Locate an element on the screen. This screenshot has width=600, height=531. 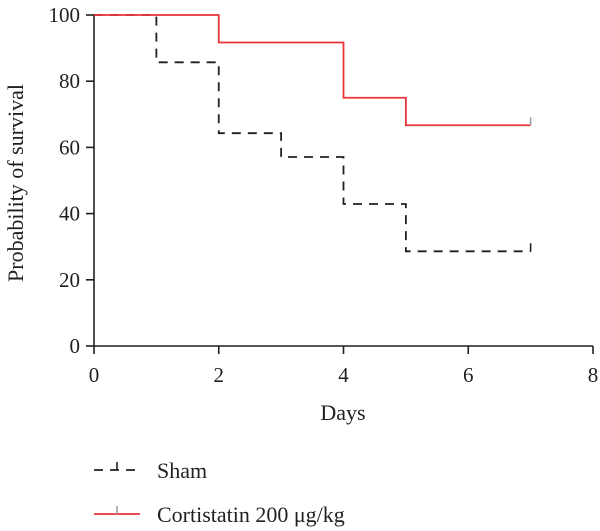
y-ticks: 0 20 40 60 80 100 is located at coordinates (71, 180).